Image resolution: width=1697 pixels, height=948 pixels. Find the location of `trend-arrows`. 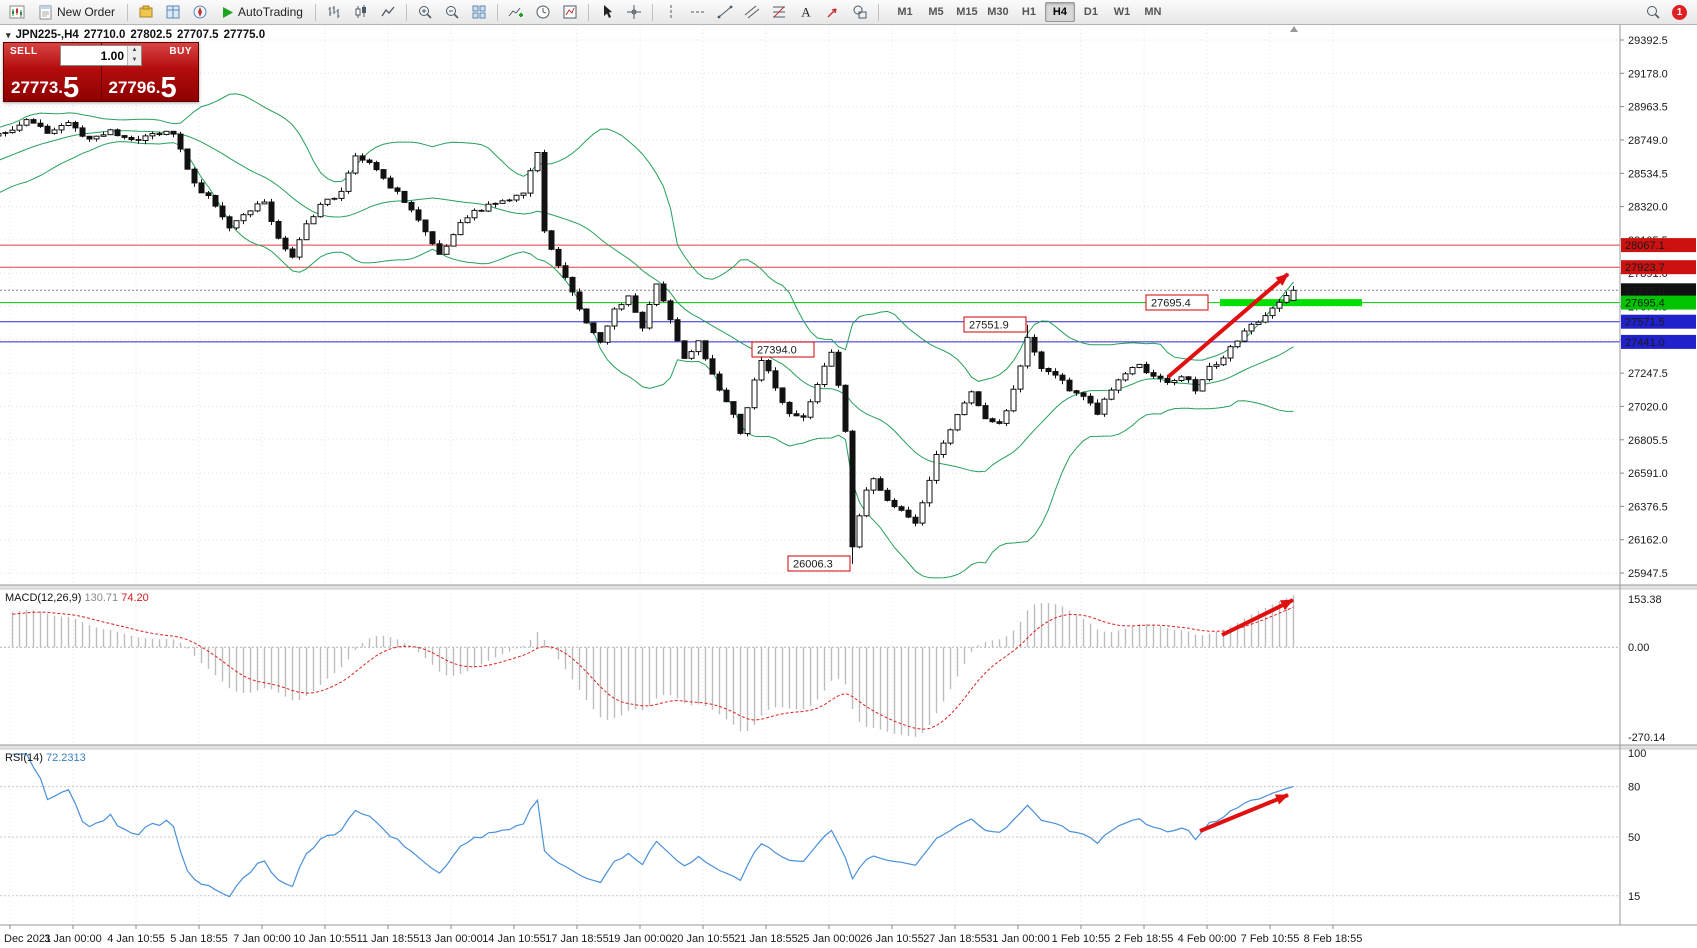

trend-arrows is located at coordinates (1230, 552).